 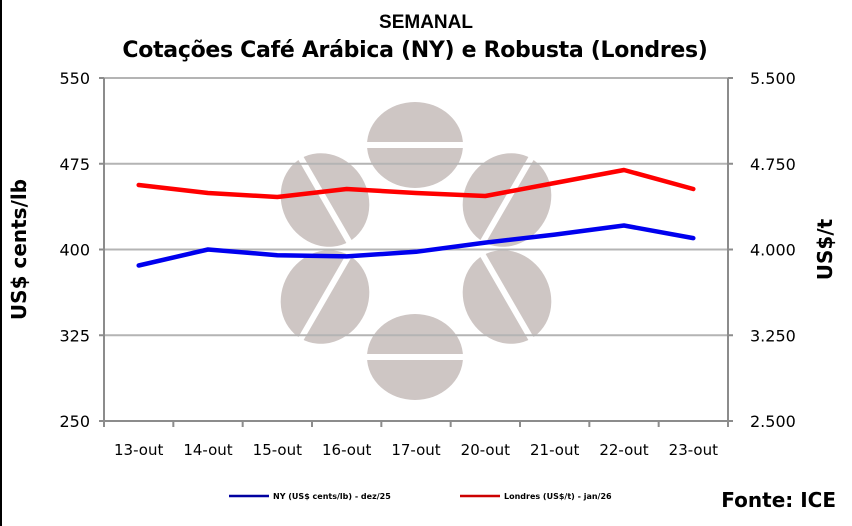 What do you see at coordinates (773, 164) in the screenshot?
I see `y2-tick-label: 4.750` at bounding box center [773, 164].